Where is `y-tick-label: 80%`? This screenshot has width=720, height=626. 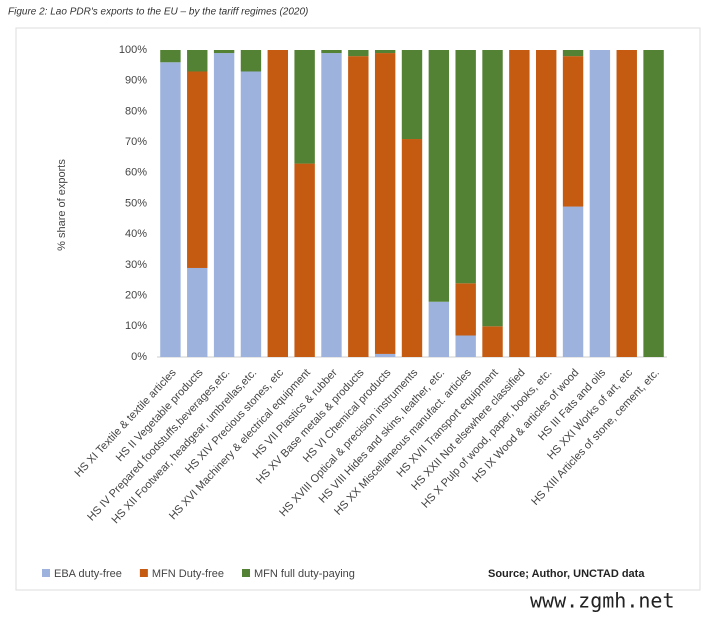 y-tick-label: 80% is located at coordinates (136, 111).